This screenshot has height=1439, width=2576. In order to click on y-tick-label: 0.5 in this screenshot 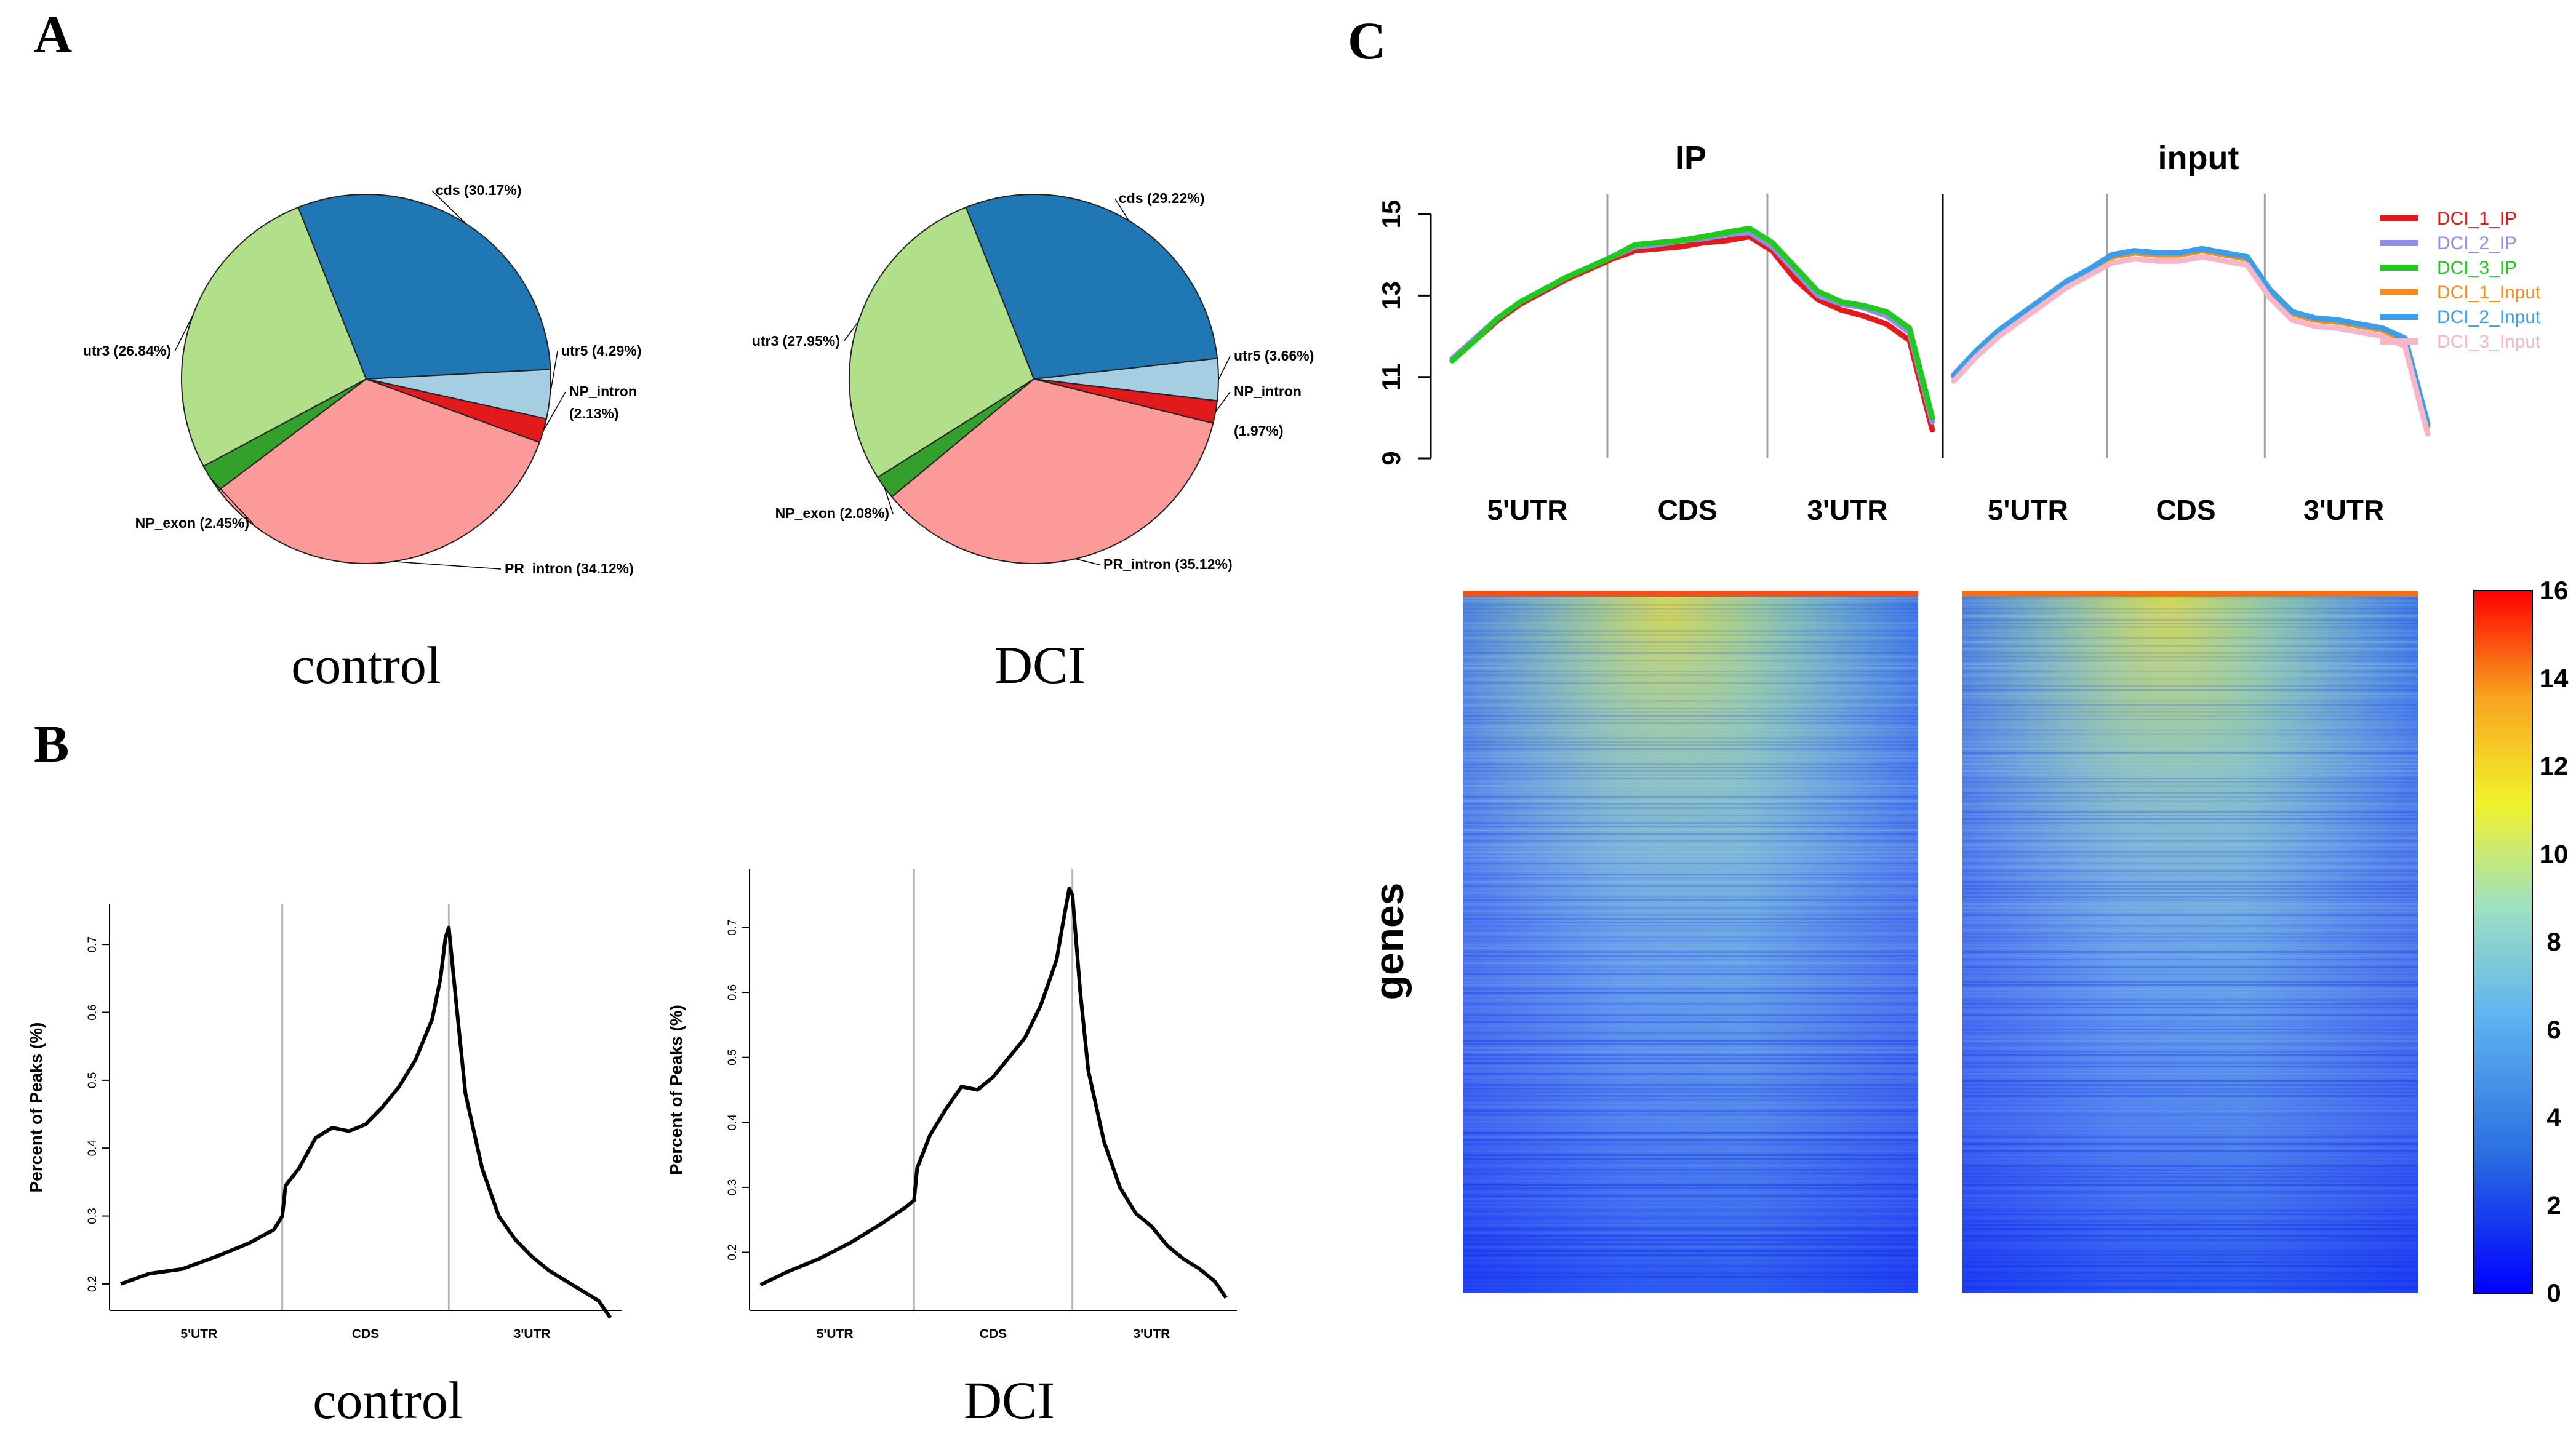, I will do `click(732, 1057)`.